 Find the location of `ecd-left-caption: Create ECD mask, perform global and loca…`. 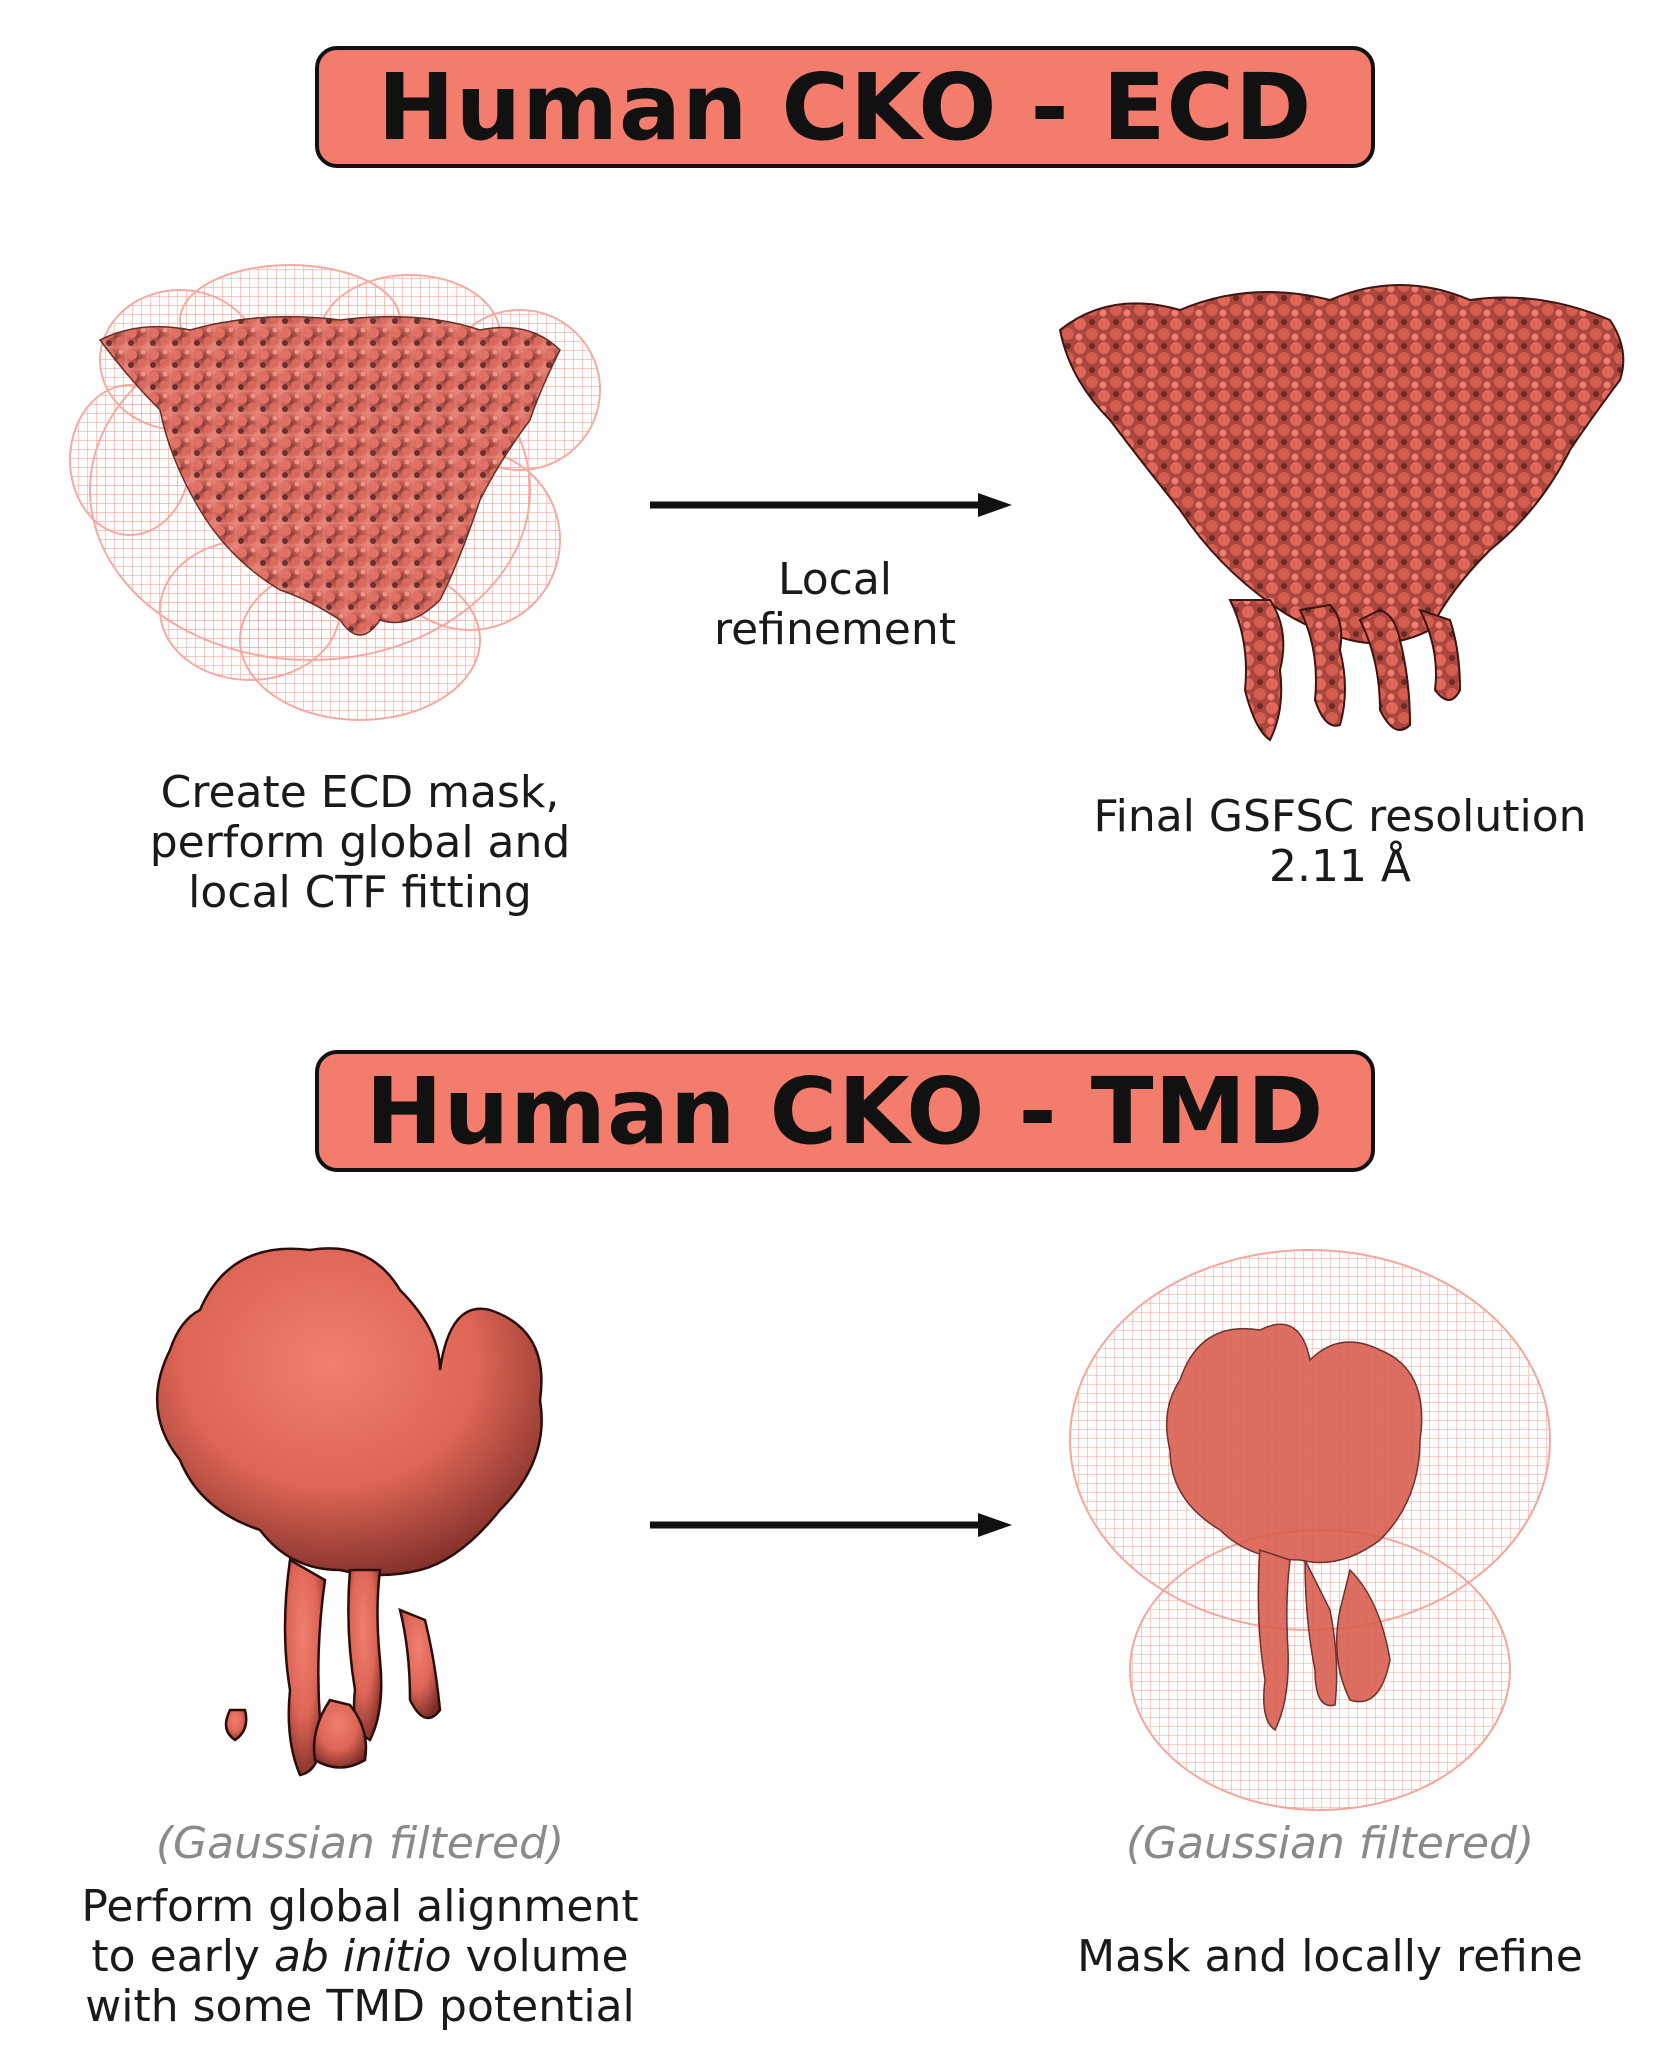

ecd-left-caption: Create ECD mask, perform global and loca… is located at coordinates (360, 843).